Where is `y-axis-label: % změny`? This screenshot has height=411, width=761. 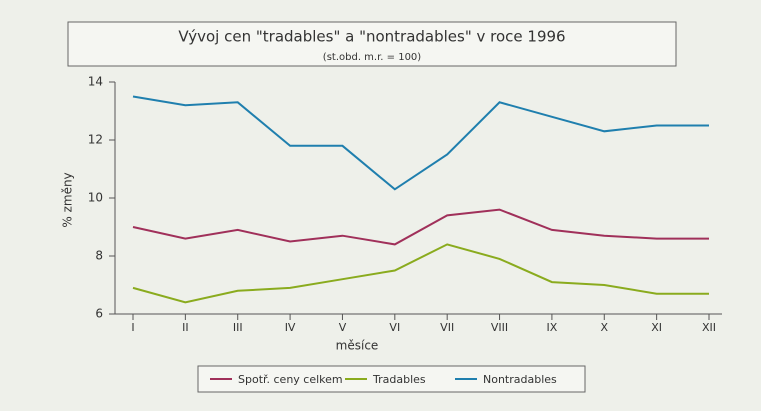
y-axis-label: % změny is located at coordinates (68, 199).